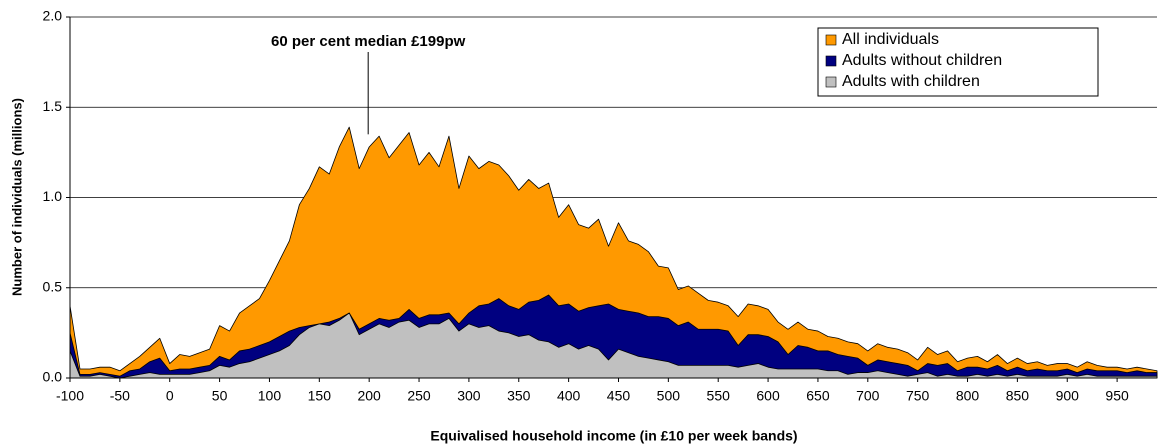  What do you see at coordinates (1068, 396) in the screenshot?
I see `x-tick-label: 900` at bounding box center [1068, 396].